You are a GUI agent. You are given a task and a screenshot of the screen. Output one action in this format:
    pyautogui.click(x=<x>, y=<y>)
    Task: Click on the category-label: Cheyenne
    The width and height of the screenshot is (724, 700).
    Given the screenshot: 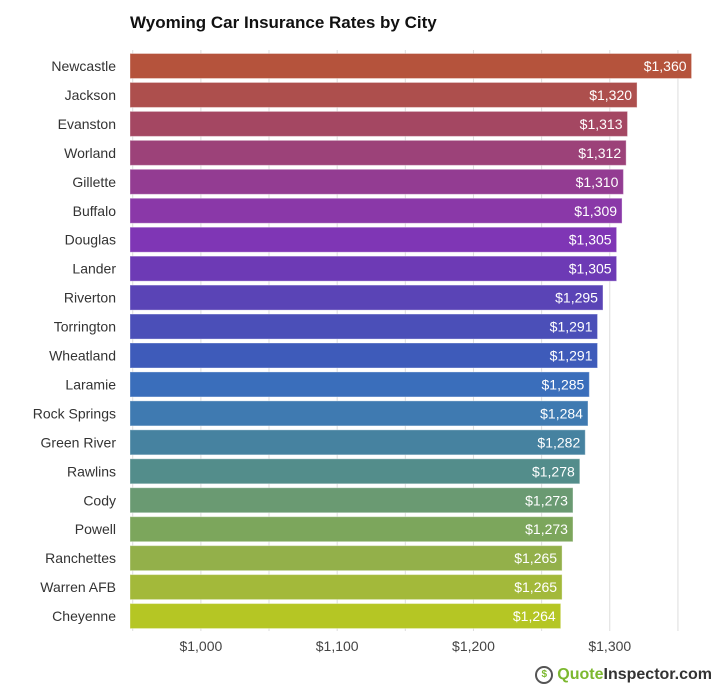 What is the action you would take?
    pyautogui.click(x=84, y=616)
    